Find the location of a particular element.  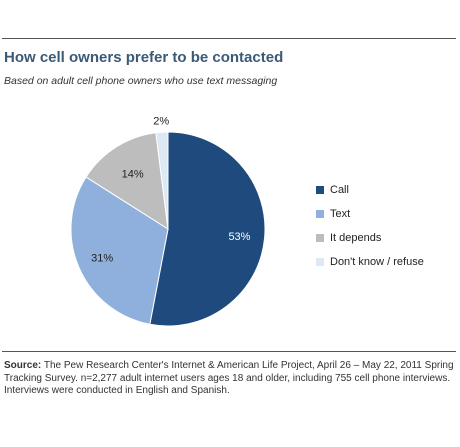

chart-legend: Call Text It depends Don't know / refuse is located at coordinates (370, 232).